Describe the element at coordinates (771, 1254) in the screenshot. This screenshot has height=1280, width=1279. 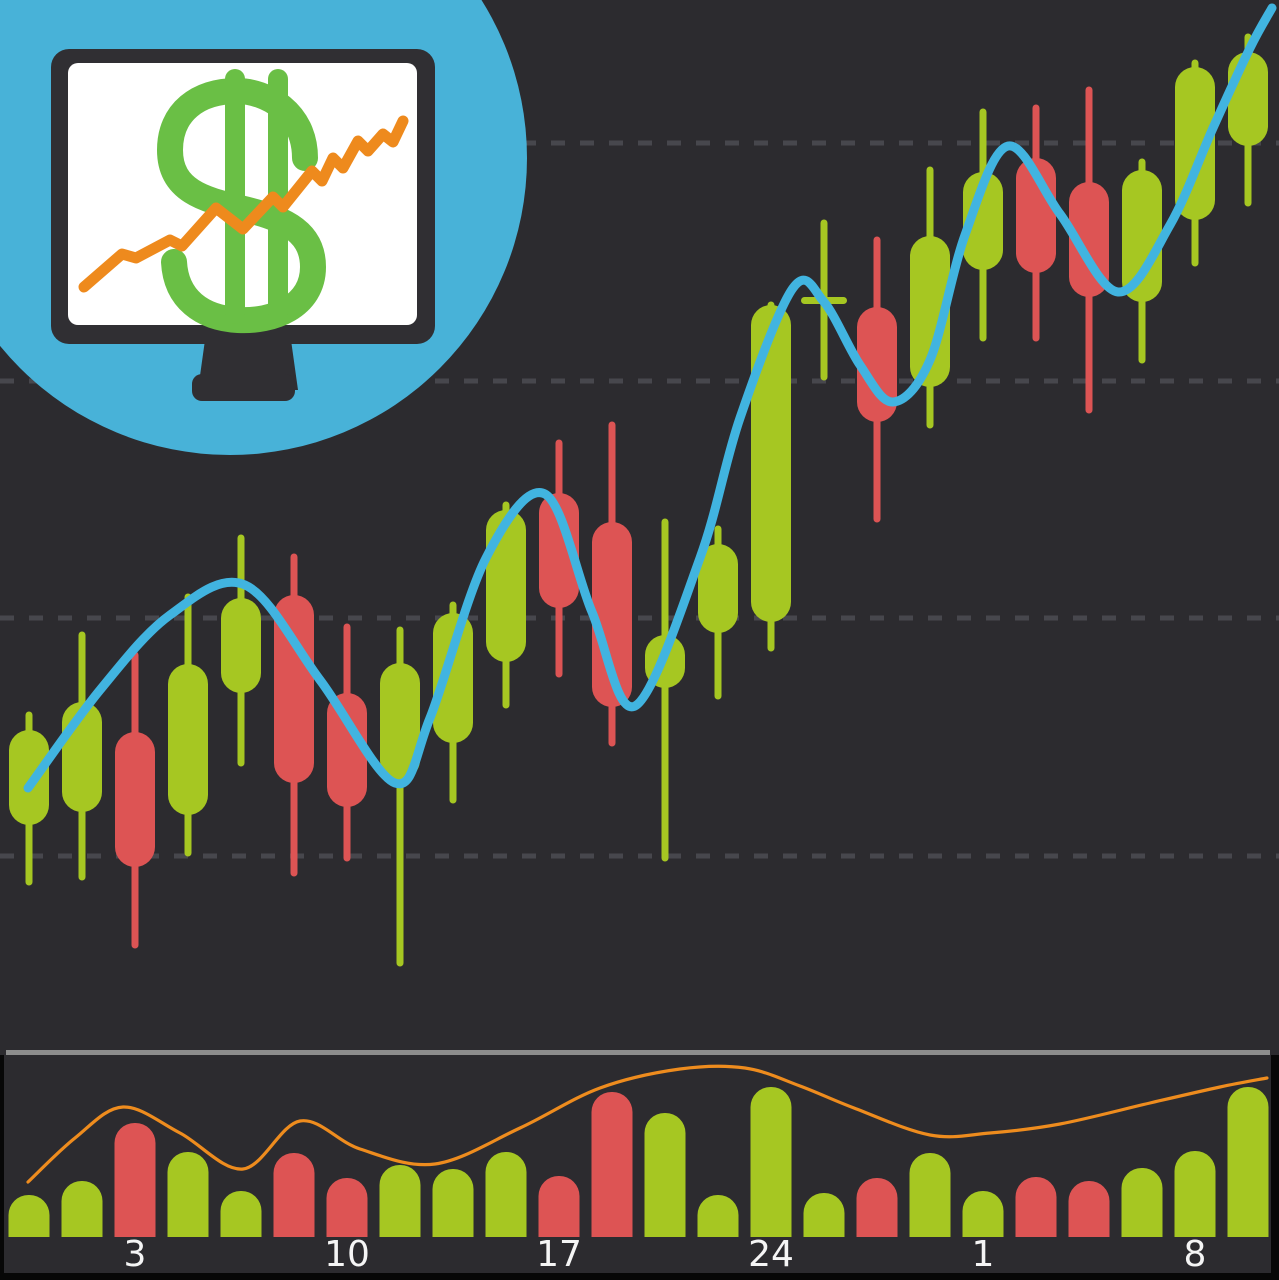
I see `x-axis-label-24: 24` at that location.